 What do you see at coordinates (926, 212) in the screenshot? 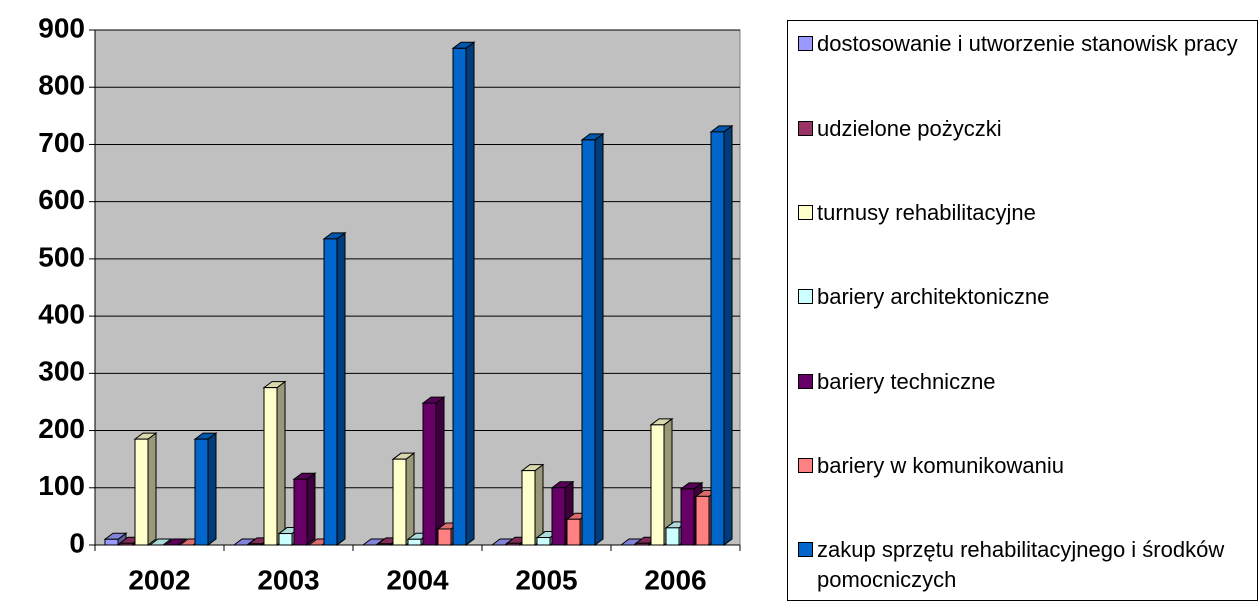
I see `legend-label: turnusy rehabilitacyjne` at bounding box center [926, 212].